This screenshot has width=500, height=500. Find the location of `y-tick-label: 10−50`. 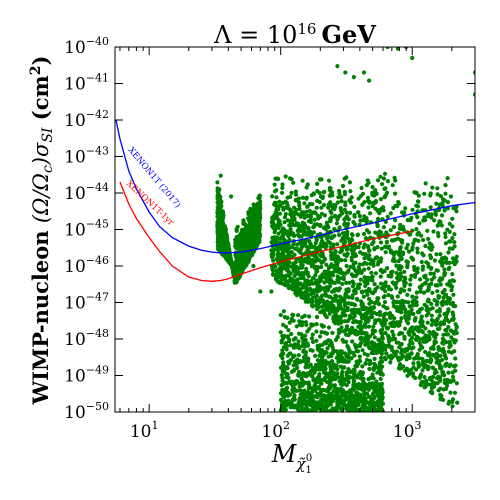

y-tick-label: 10−50 is located at coordinates (86, 411).